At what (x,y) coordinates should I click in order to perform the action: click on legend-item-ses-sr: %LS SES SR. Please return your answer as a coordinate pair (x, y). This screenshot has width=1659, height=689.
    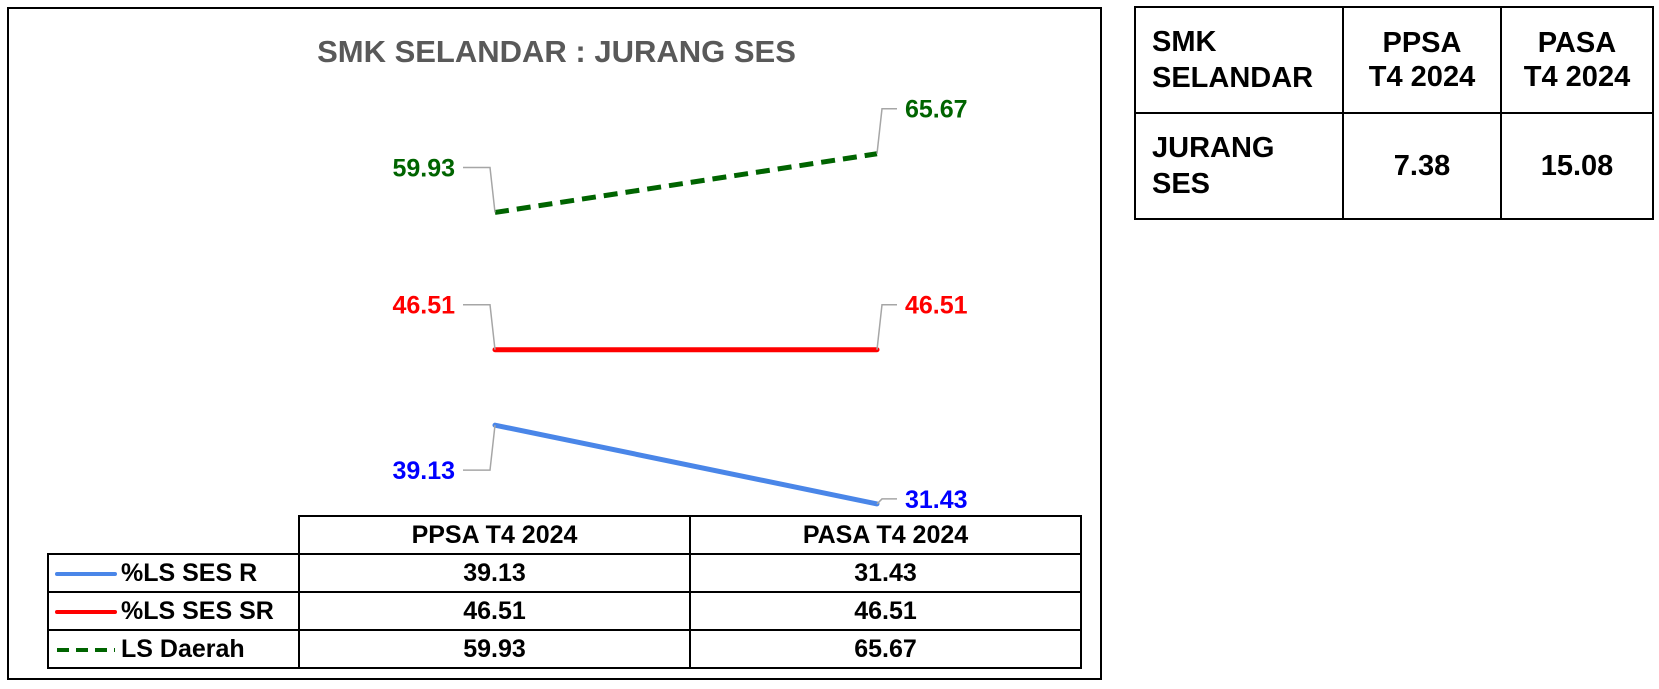
    Looking at the image, I should click on (173, 611).